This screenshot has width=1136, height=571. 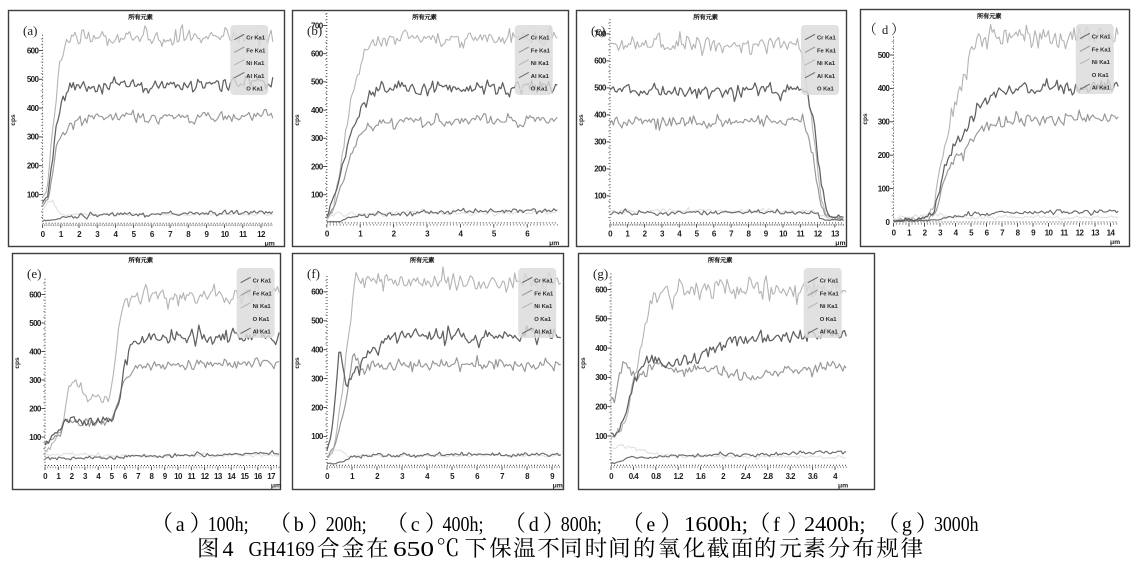 I want to click on svg-text: (c), so click(x=598, y=30).